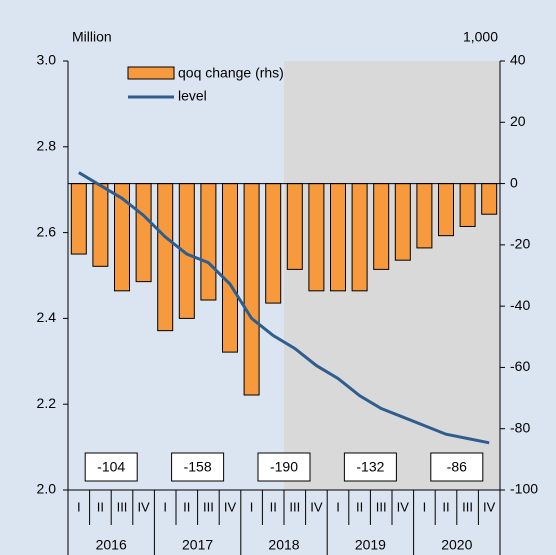 The image size is (556, 555). Describe the element at coordinates (47, 231) in the screenshot. I see `y-tick-label: 2.6` at that location.